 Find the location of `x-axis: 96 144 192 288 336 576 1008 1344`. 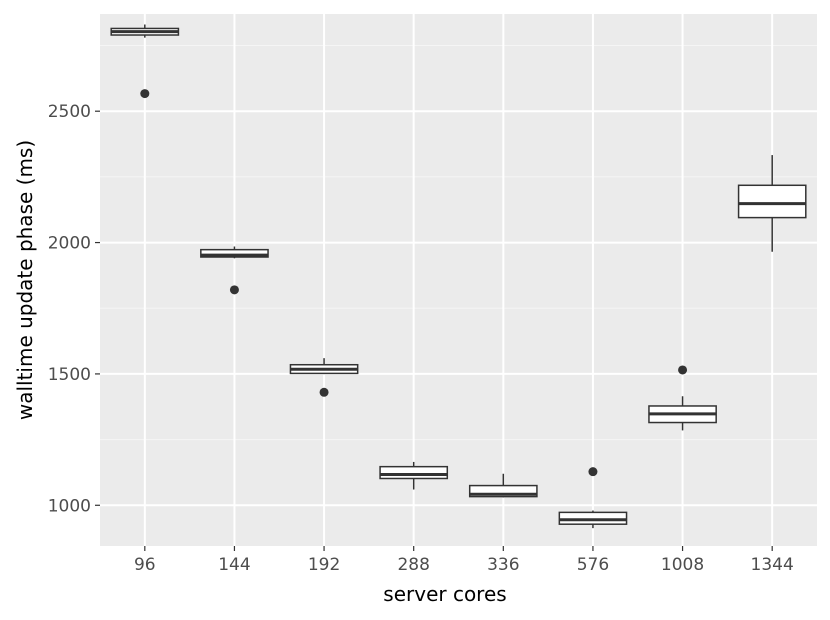

x-axis: 96 144 192 288 336 576 1008 1344 is located at coordinates (464, 560).